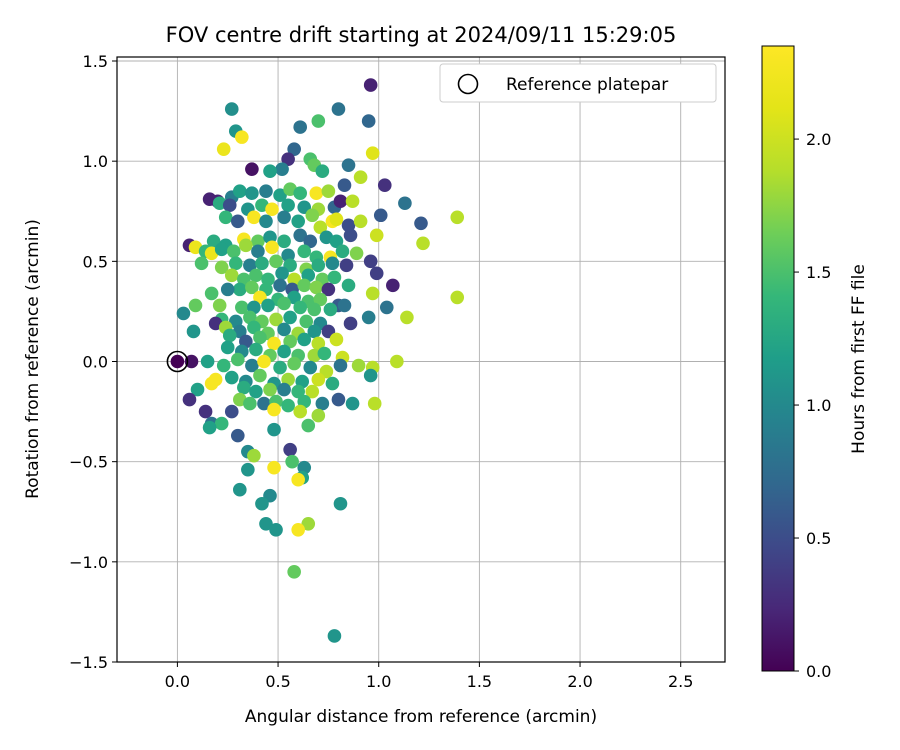 Image resolution: width=900 pixels, height=750 pixels. What do you see at coordinates (778, 358) in the screenshot?
I see `colorbar-gradient` at bounding box center [778, 358].